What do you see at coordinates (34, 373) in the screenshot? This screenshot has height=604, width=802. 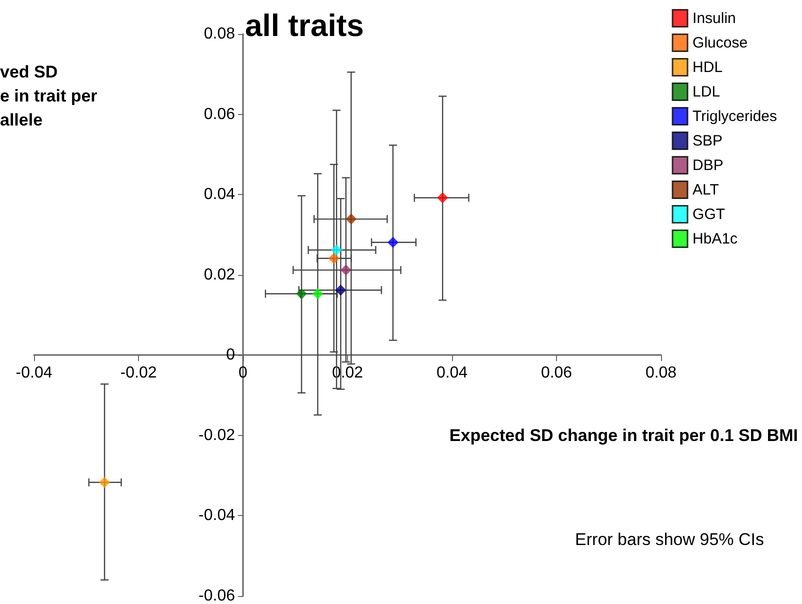 I see `x-tick-label: -0.04` at bounding box center [34, 373].